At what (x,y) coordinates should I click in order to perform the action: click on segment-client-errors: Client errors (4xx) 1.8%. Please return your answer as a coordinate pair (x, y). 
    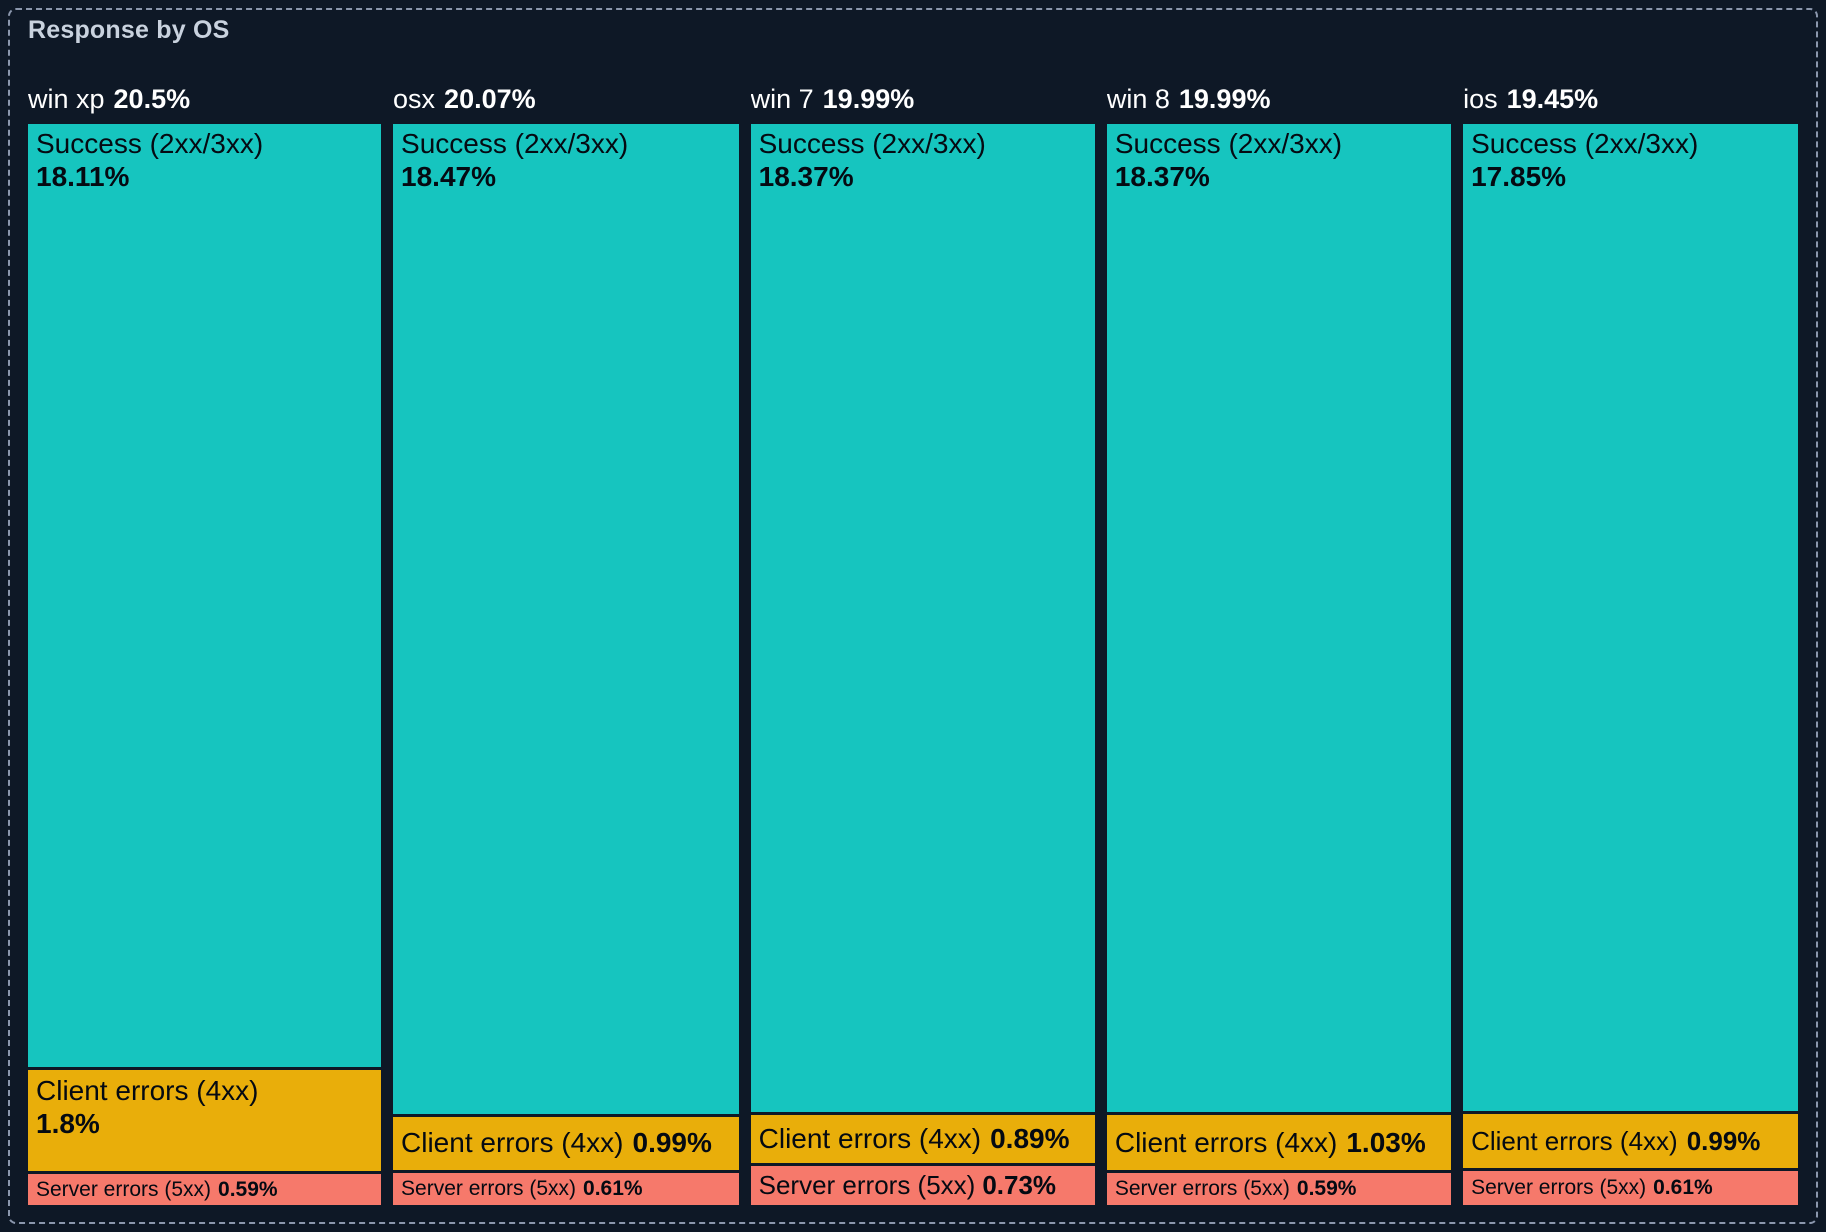
    Looking at the image, I should click on (205, 1121).